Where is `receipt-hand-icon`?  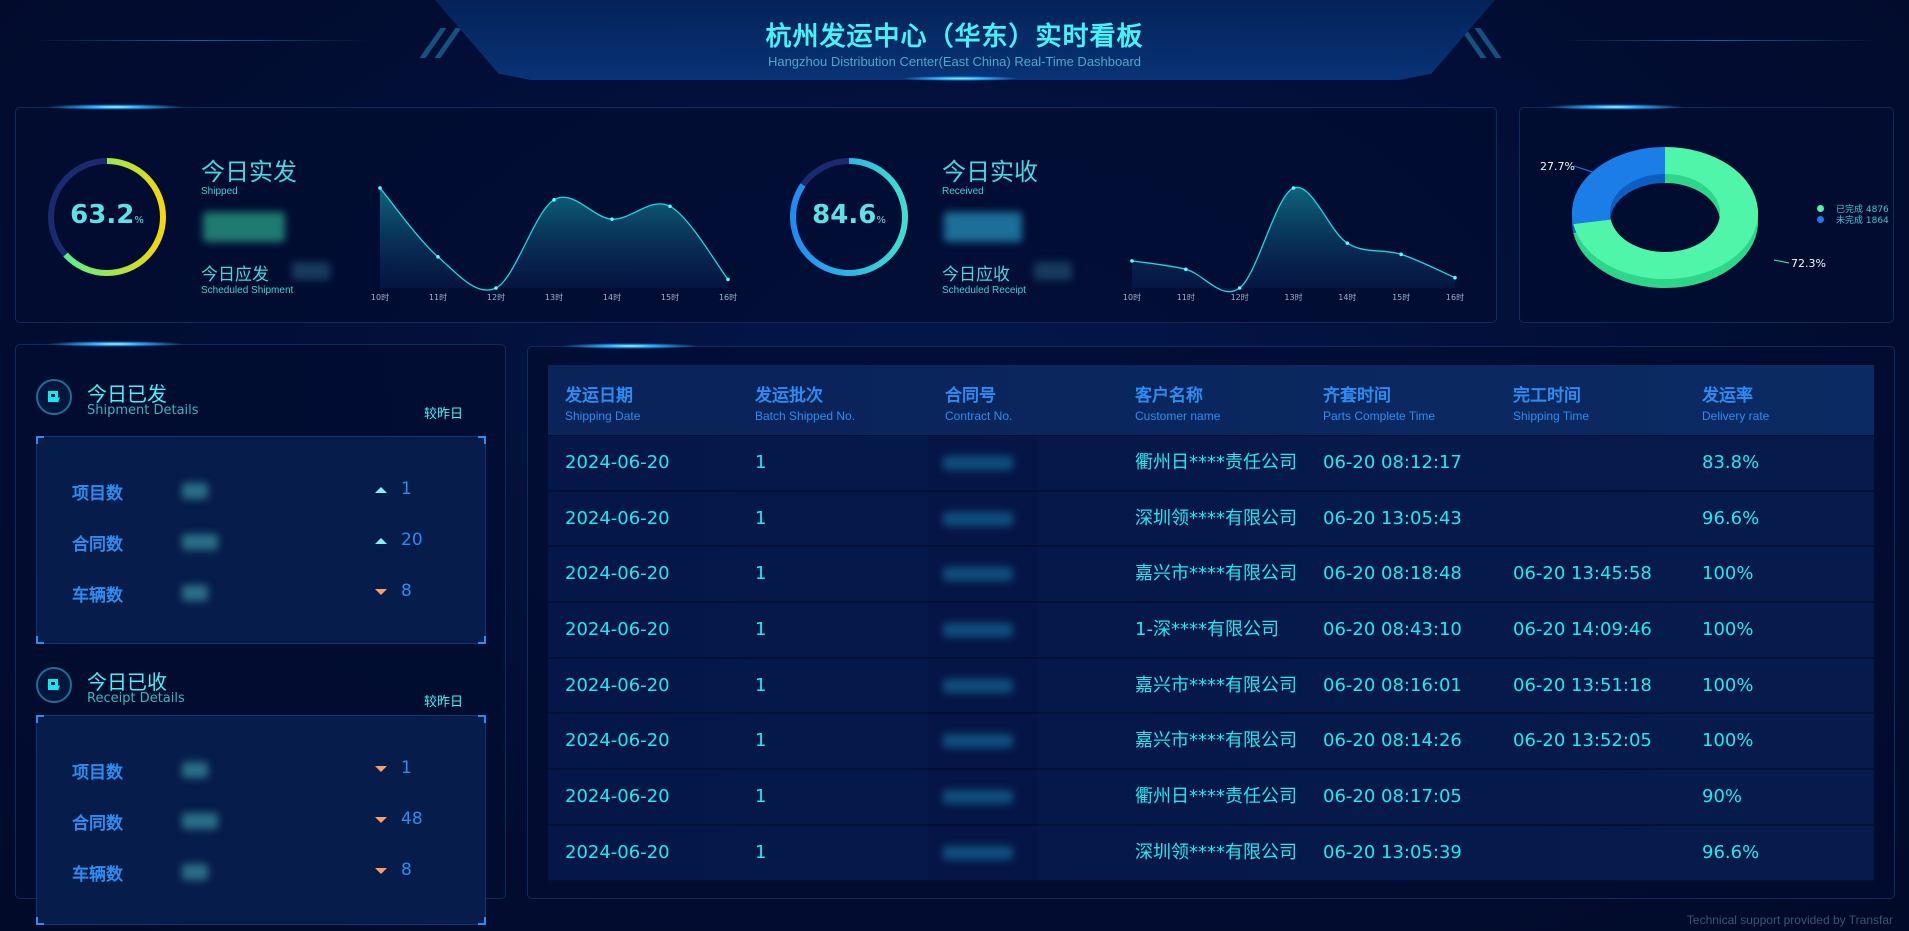 receipt-hand-icon is located at coordinates (54, 685).